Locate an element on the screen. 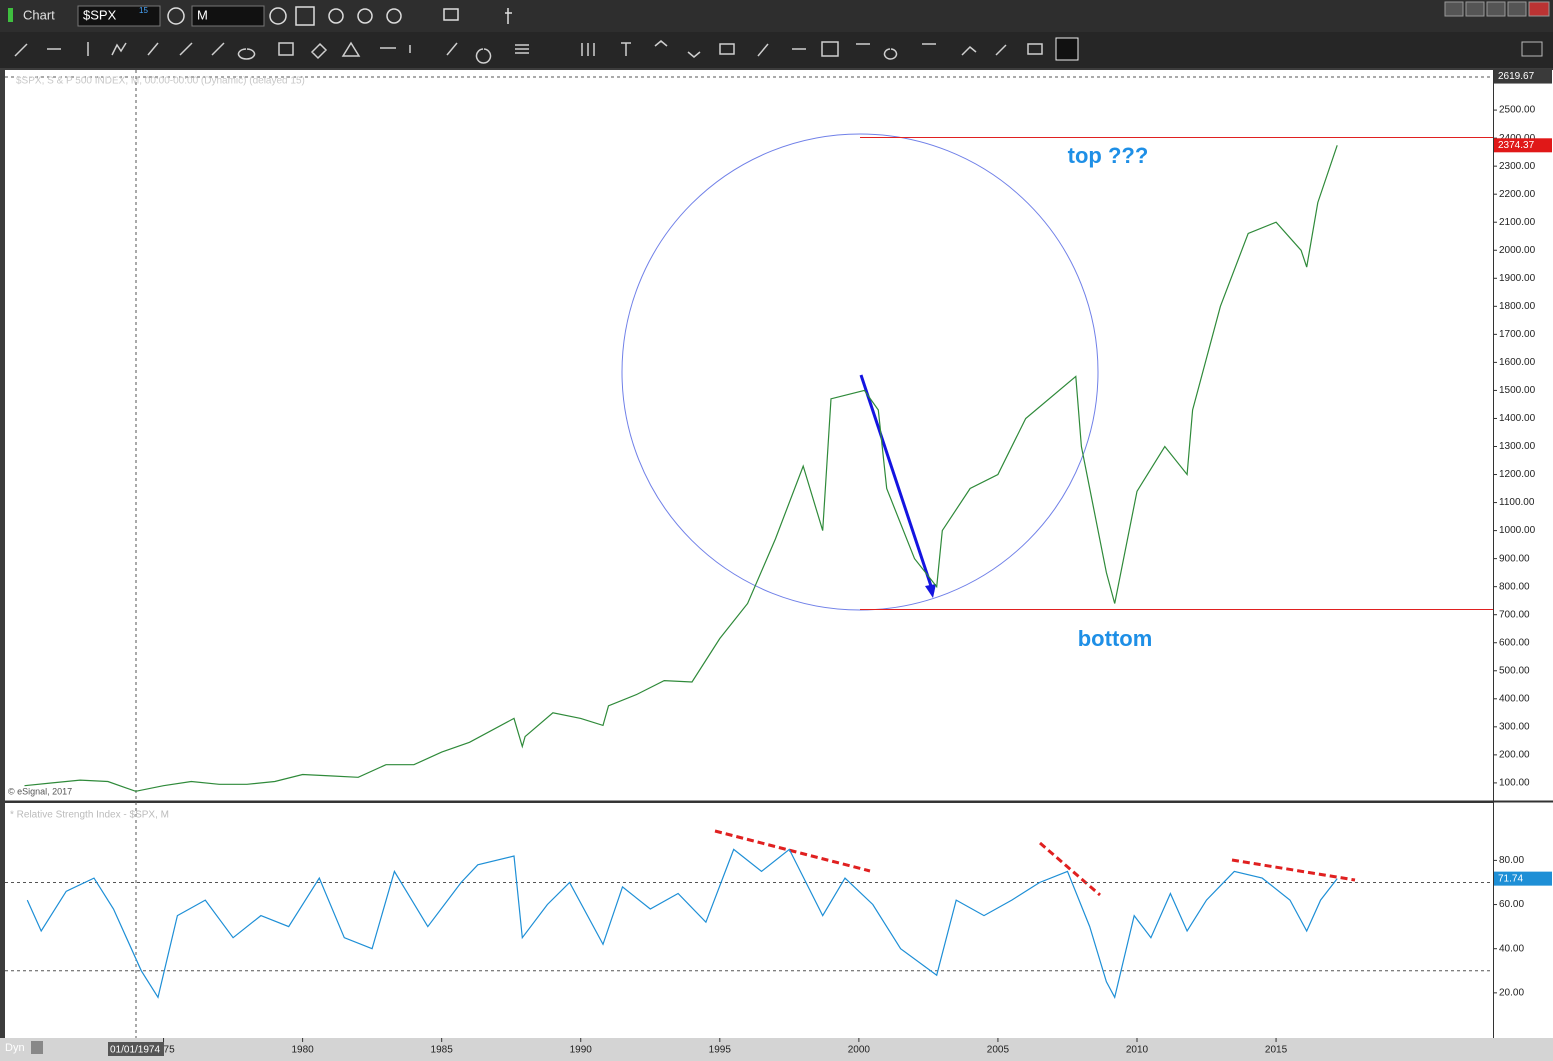 This screenshot has width=1553, height=1061. y-tick-label: 900.00 is located at coordinates (1514, 558).